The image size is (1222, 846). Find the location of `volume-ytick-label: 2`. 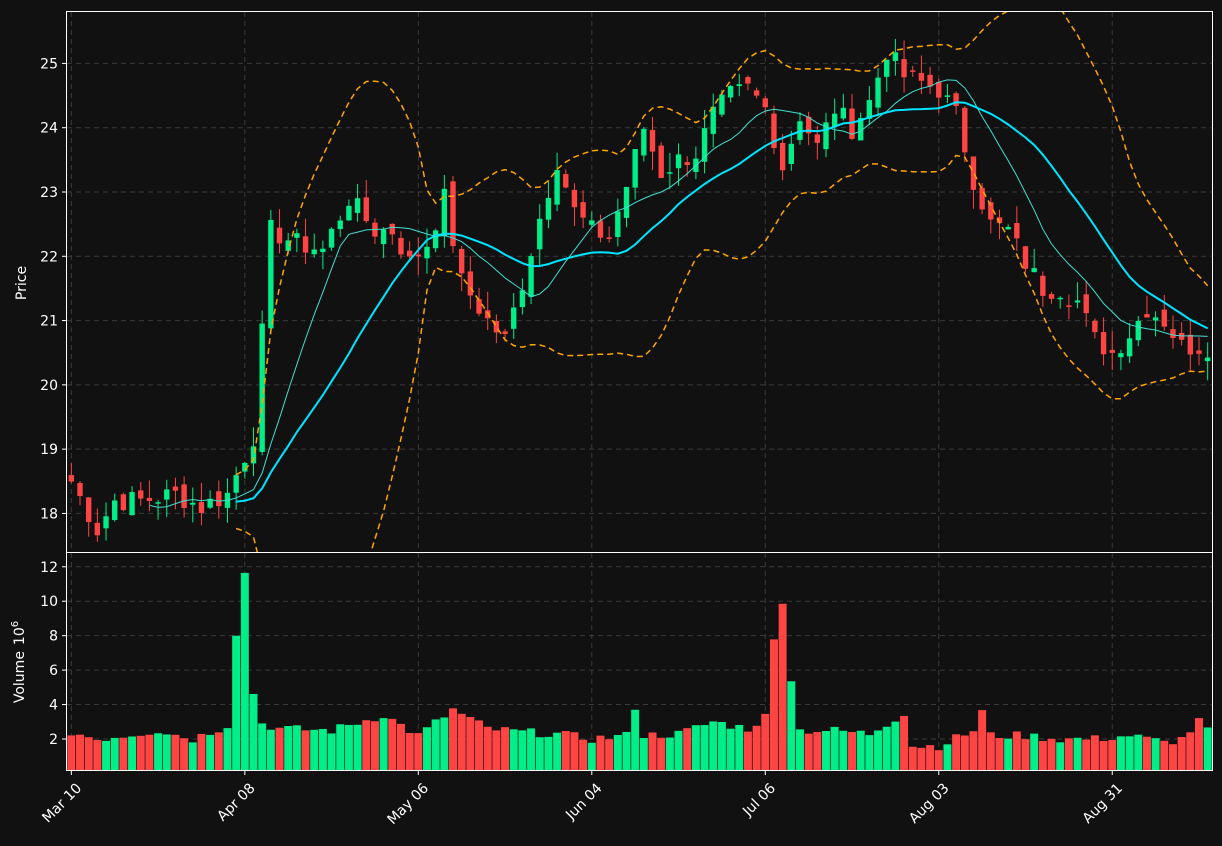

volume-ytick-label: 2 is located at coordinates (53, 740).